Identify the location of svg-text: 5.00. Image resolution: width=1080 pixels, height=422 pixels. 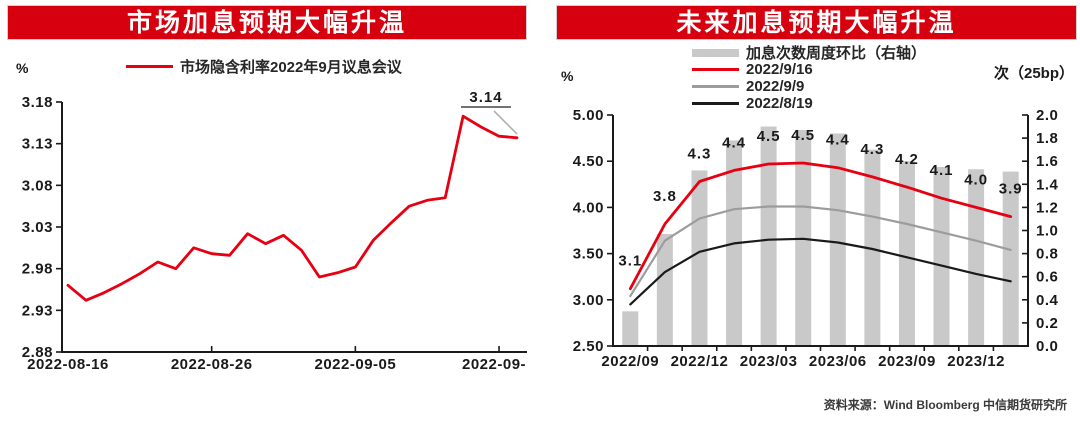
(588, 115).